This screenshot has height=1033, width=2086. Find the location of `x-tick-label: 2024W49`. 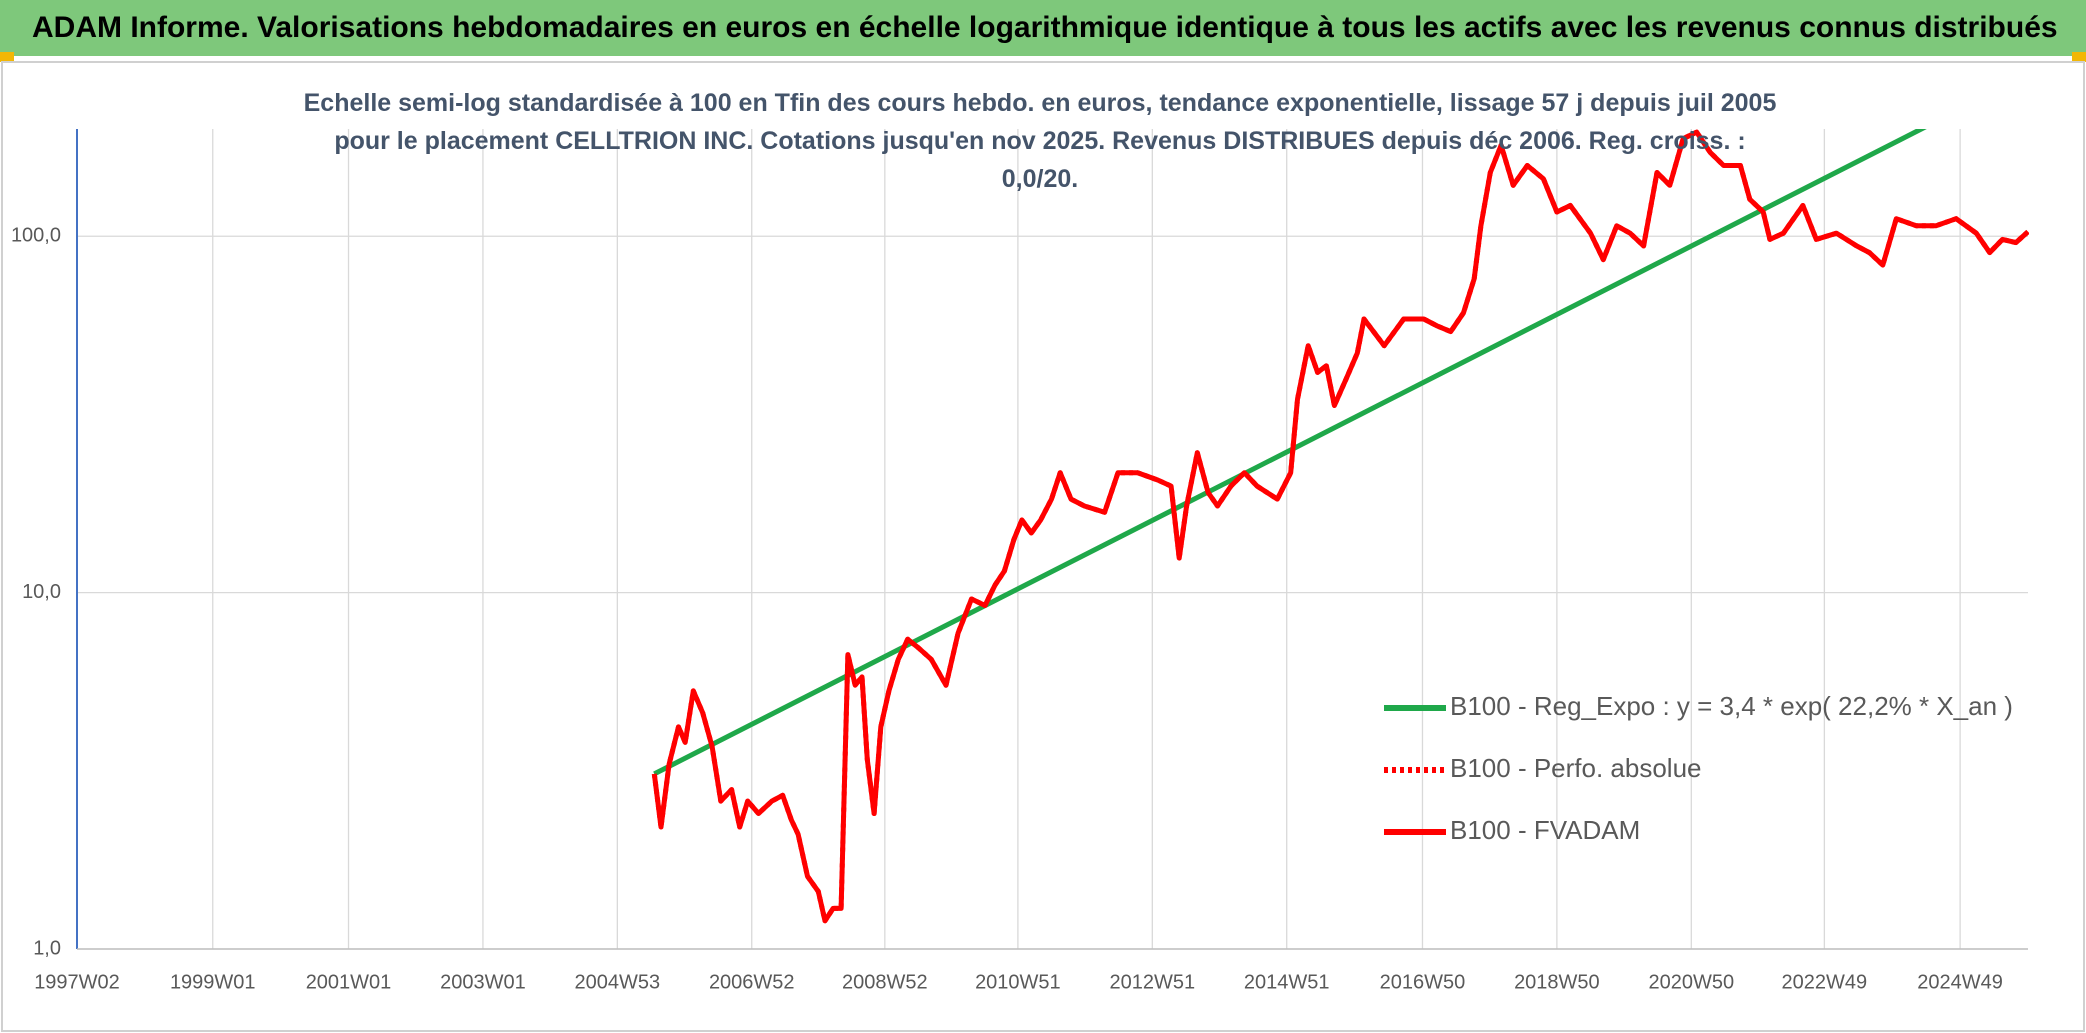

x-tick-label: 2024W49 is located at coordinates (1960, 982).